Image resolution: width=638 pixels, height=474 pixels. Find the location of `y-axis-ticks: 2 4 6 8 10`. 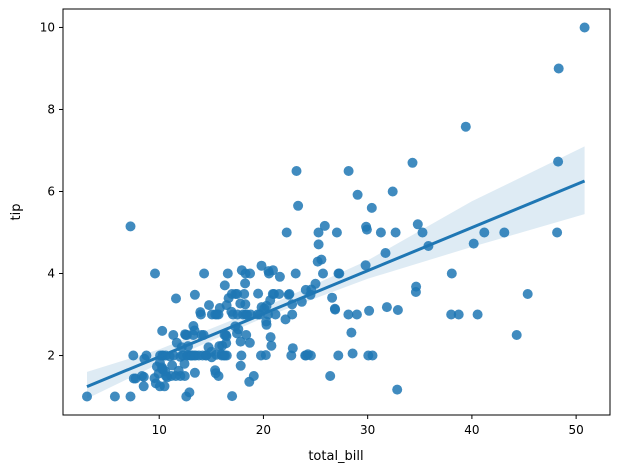

y-axis-ticks: 2 4 6 8 10 is located at coordinates (51, 191).